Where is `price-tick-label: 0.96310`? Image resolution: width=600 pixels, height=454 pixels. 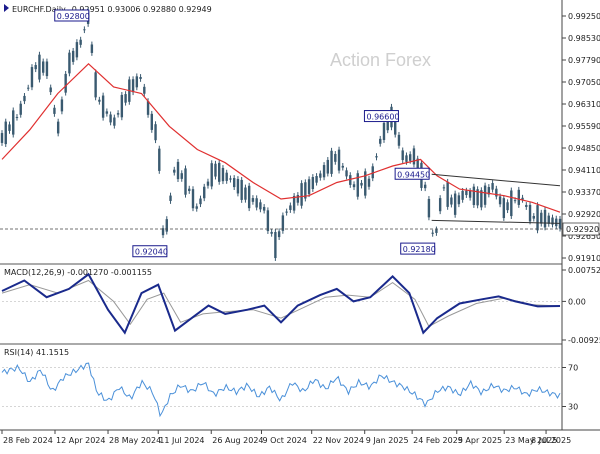
price-tick-label: 0.96310 is located at coordinates (584, 104).